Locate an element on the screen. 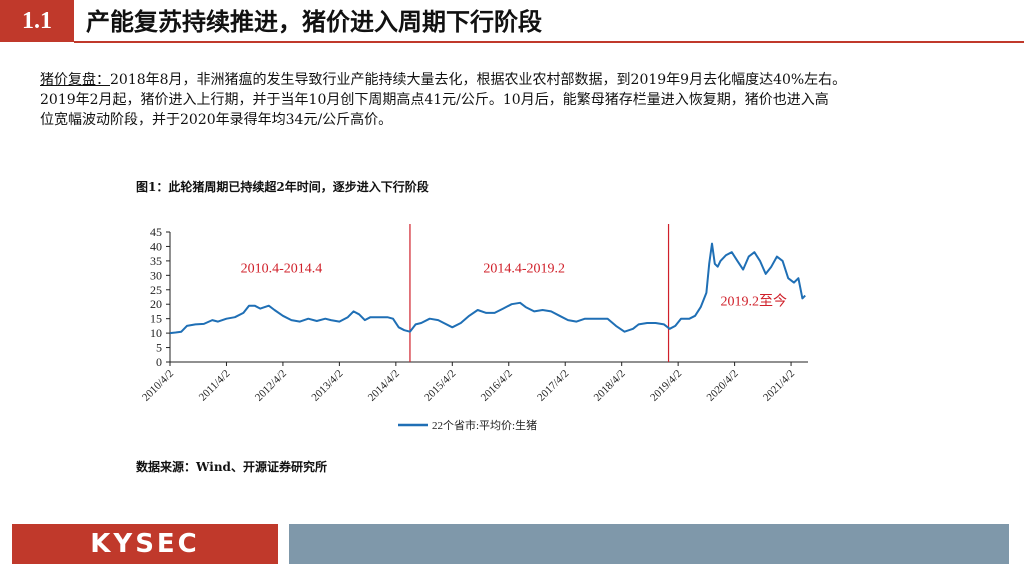 The width and height of the screenshot is (1024, 576). y-tick-label: 0 is located at coordinates (159, 362).